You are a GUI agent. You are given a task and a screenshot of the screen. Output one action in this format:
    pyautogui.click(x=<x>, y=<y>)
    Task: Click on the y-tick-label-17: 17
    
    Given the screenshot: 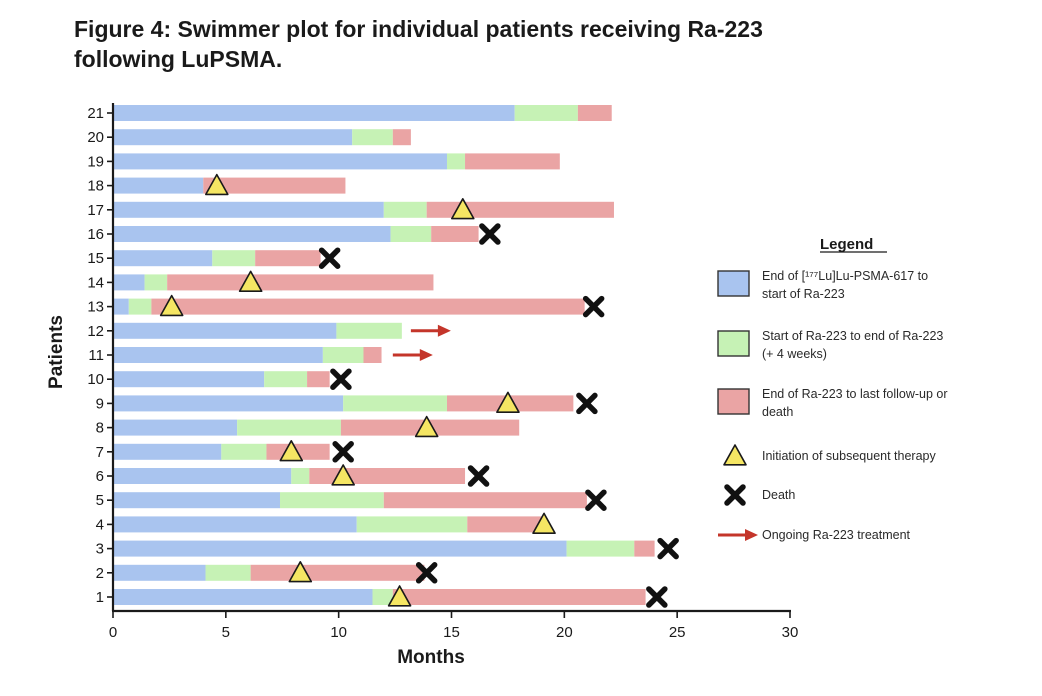 What is the action you would take?
    pyautogui.click(x=95, y=210)
    